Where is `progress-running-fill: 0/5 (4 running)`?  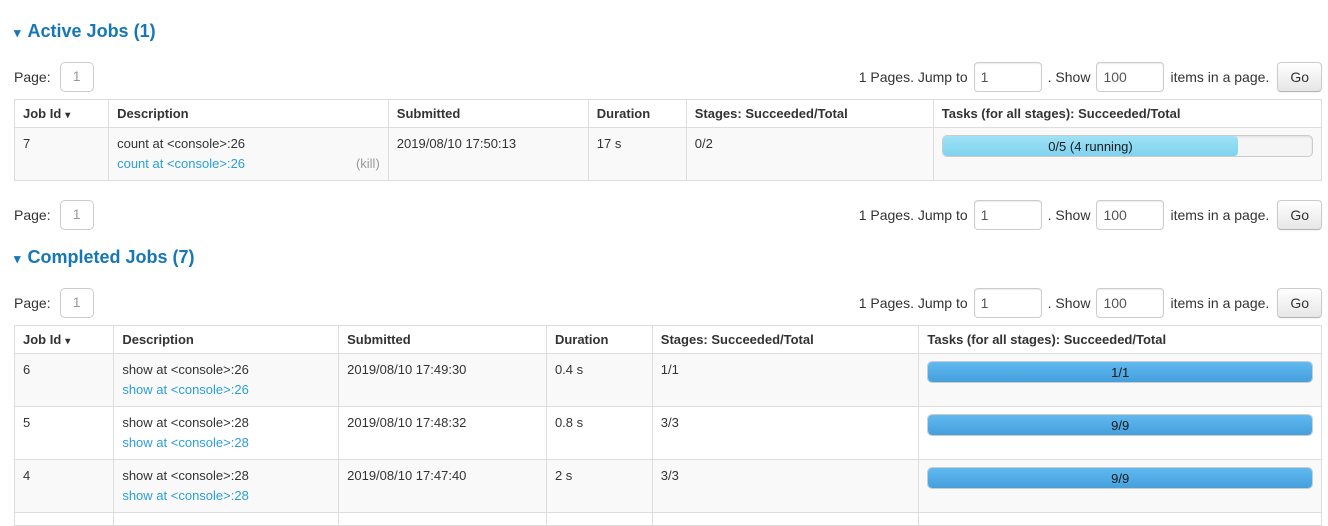
progress-running-fill: 0/5 (4 running) is located at coordinates (1090, 146).